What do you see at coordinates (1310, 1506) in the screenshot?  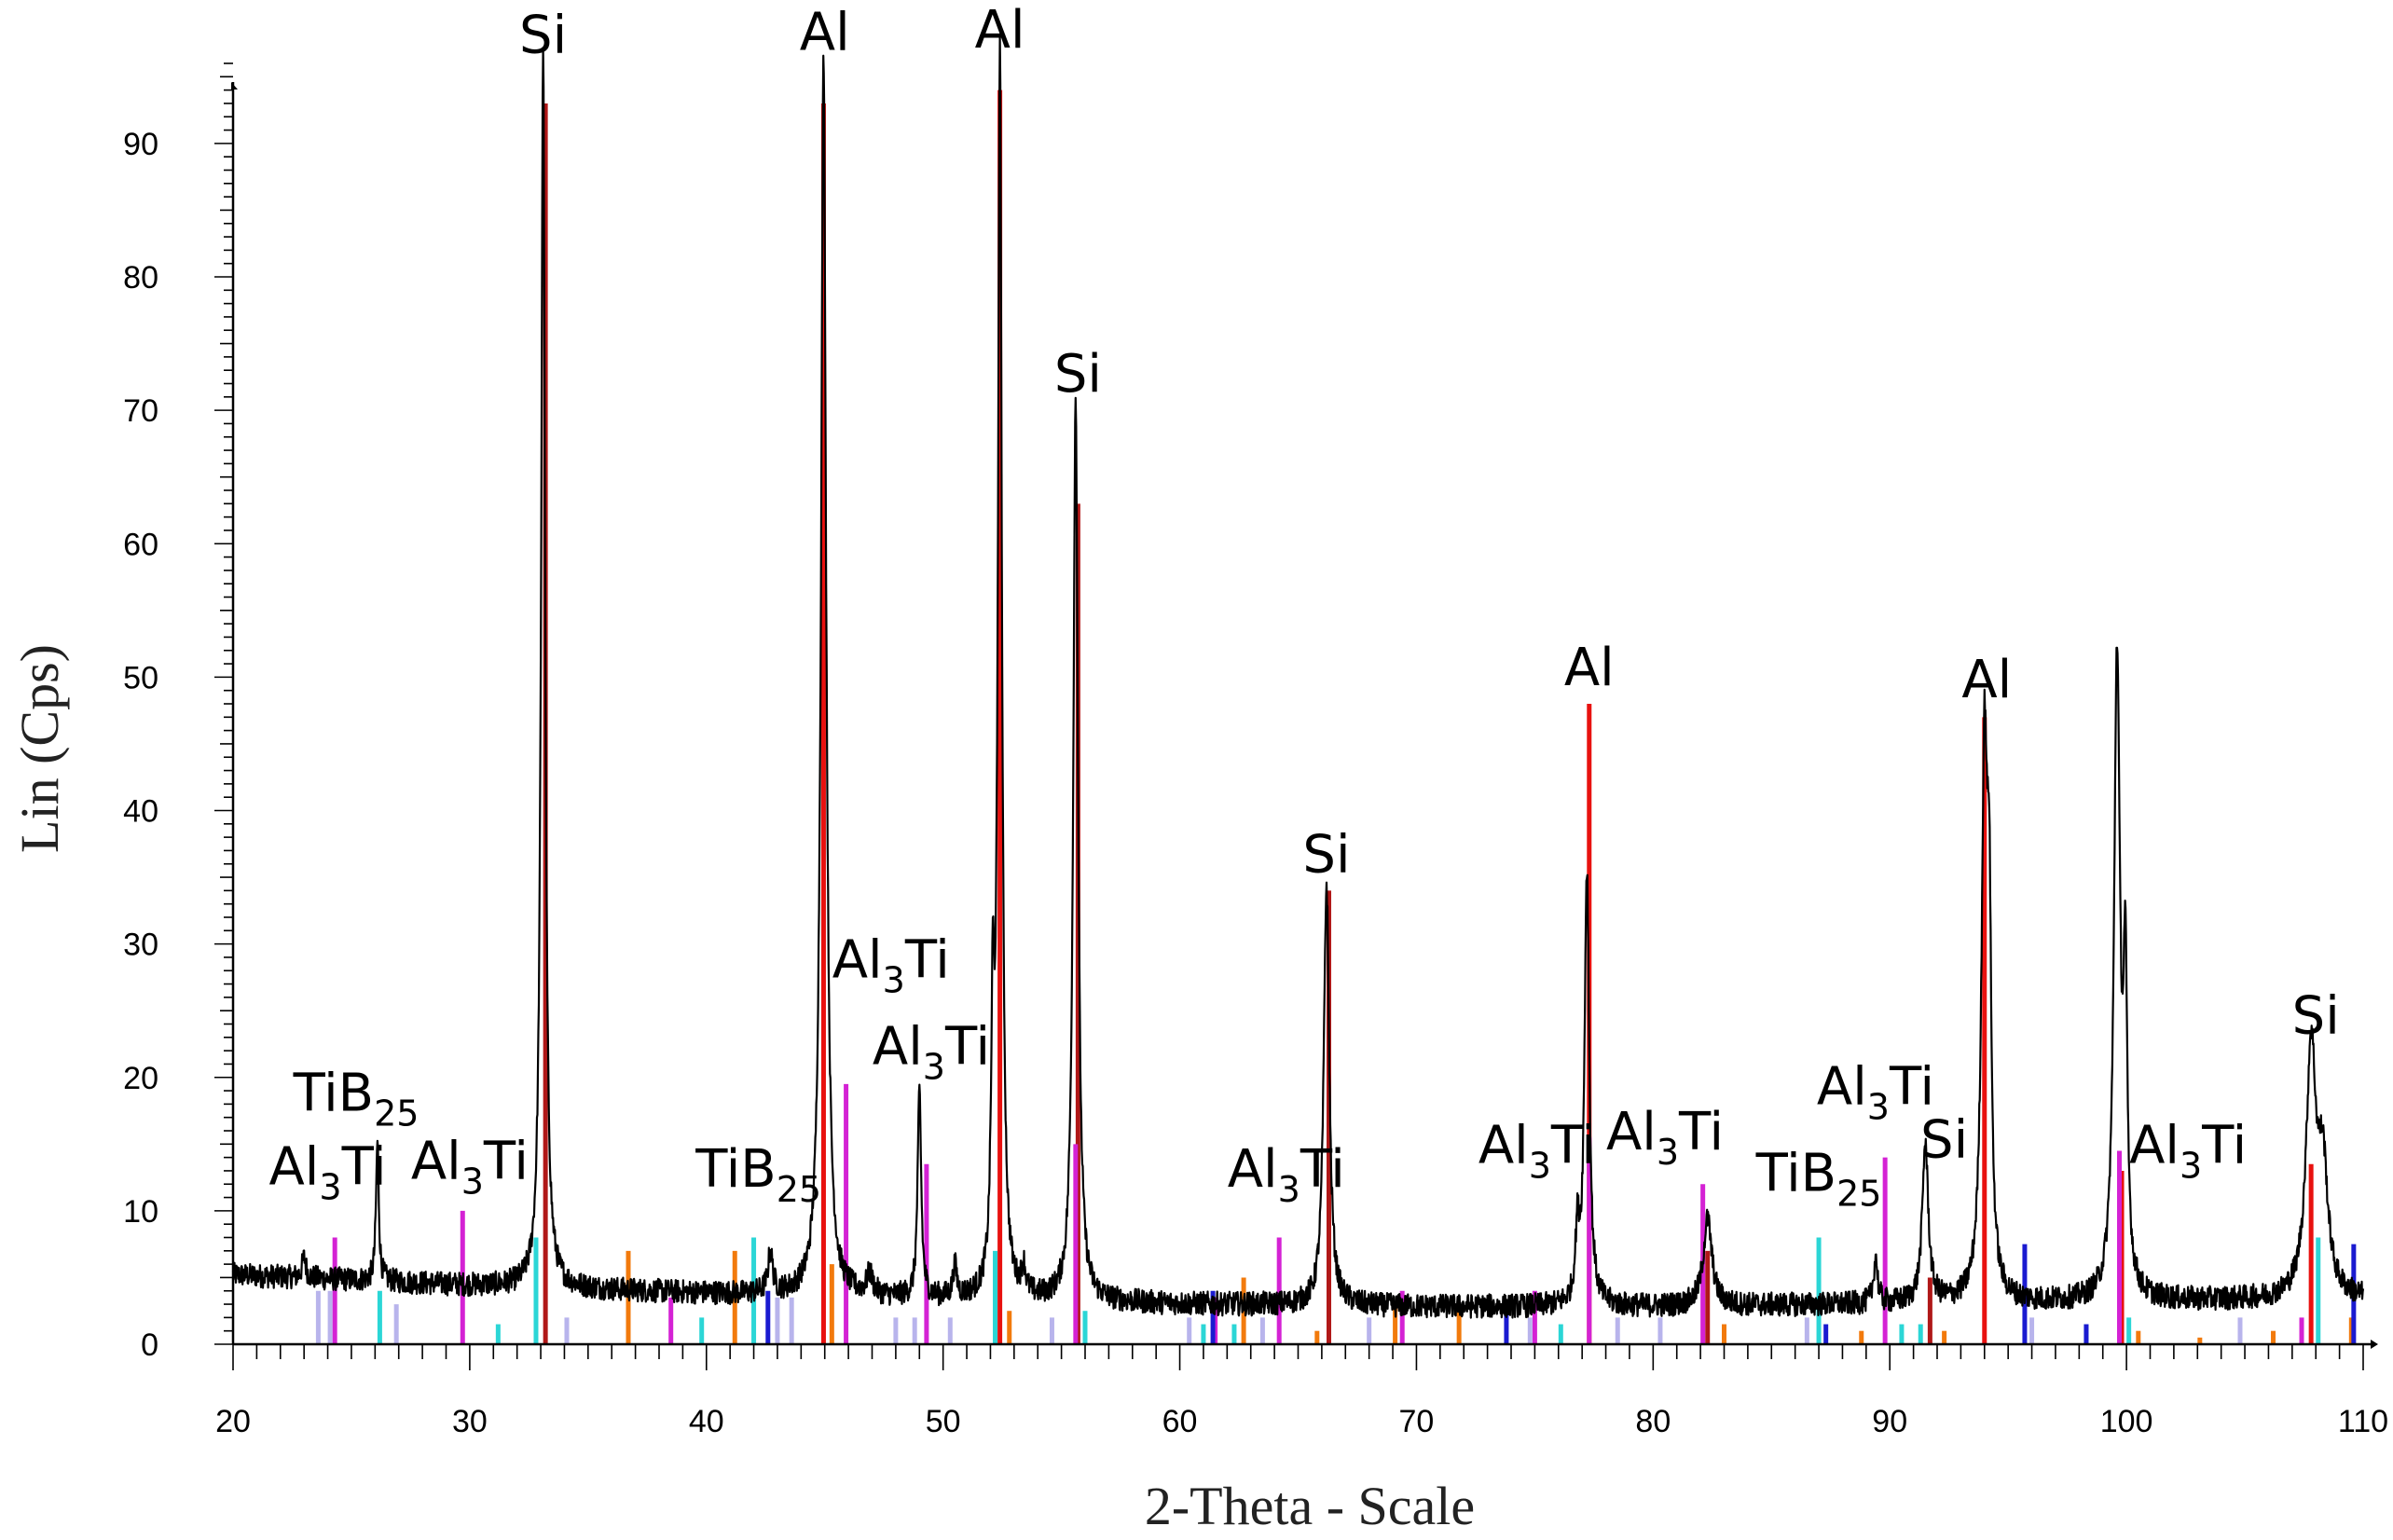 I see `x-axis-title: 2-Theta - Scale` at bounding box center [1310, 1506].